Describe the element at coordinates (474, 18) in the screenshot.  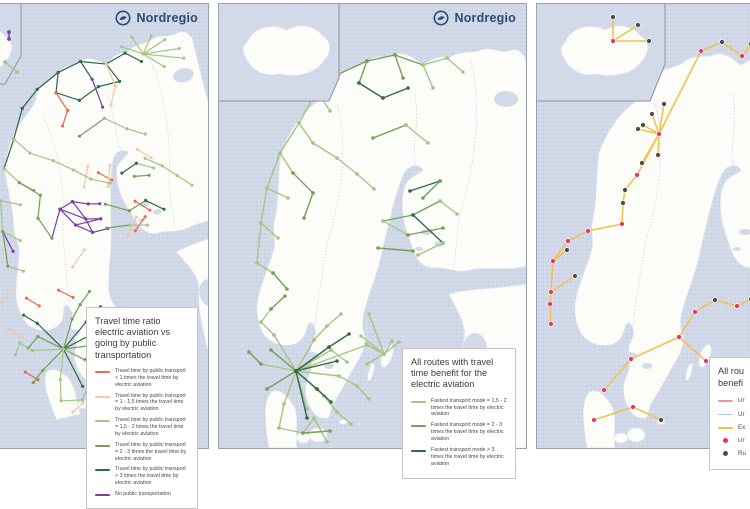
I see `nordregio-logo: Nordregio` at that location.